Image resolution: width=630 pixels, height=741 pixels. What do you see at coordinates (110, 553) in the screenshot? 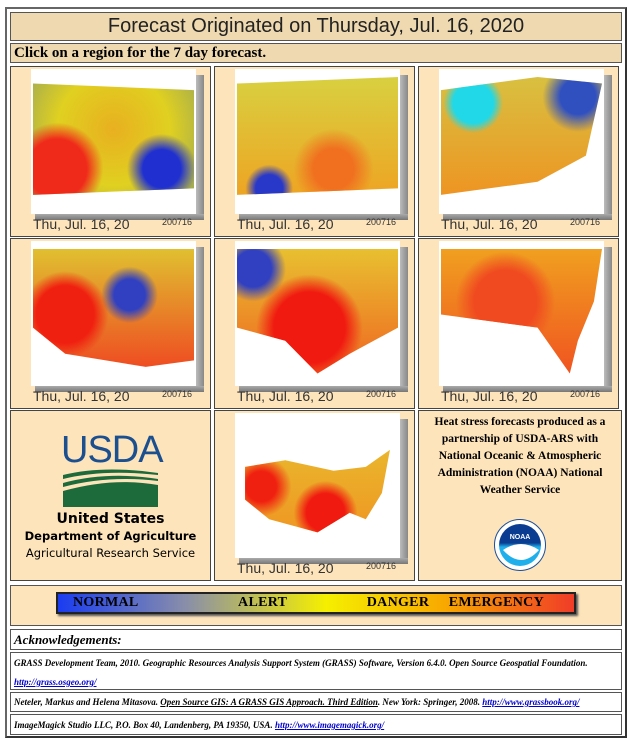
I see `usda-service: Agricultural Research Service` at bounding box center [110, 553].